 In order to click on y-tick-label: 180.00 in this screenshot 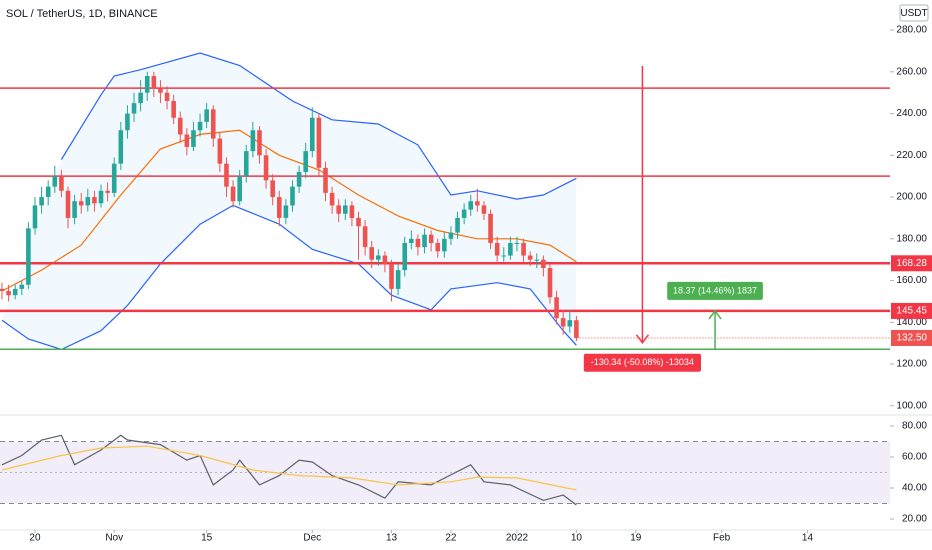, I will do `click(911, 238)`.